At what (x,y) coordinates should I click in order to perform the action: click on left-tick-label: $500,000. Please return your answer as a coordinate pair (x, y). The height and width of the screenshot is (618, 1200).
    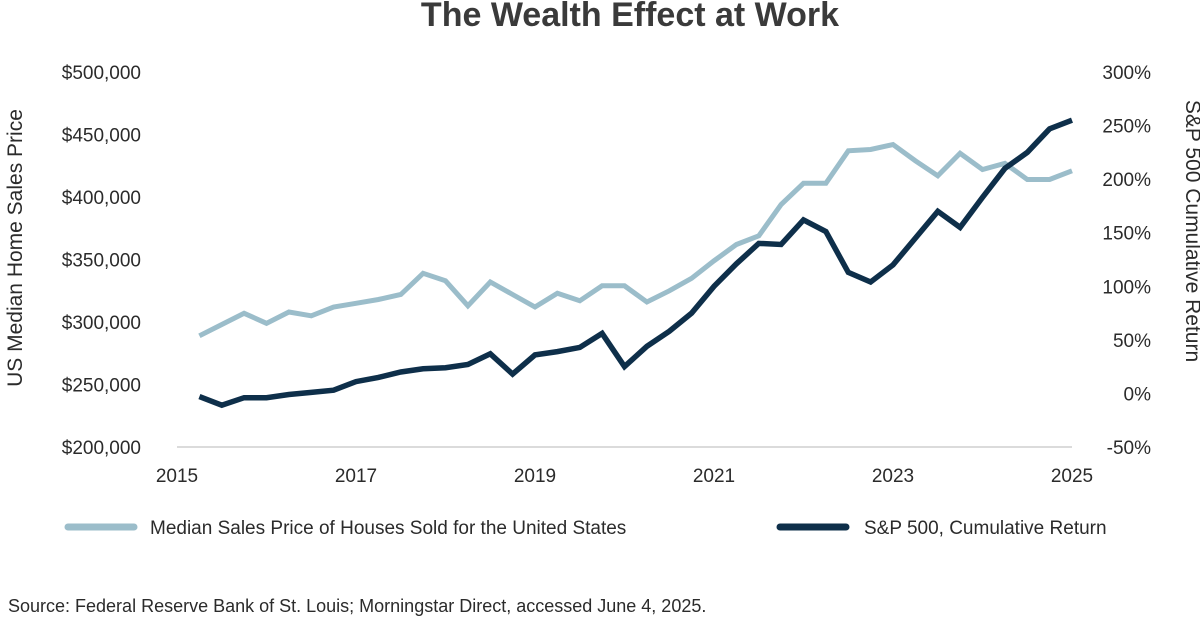
    Looking at the image, I should click on (101, 73).